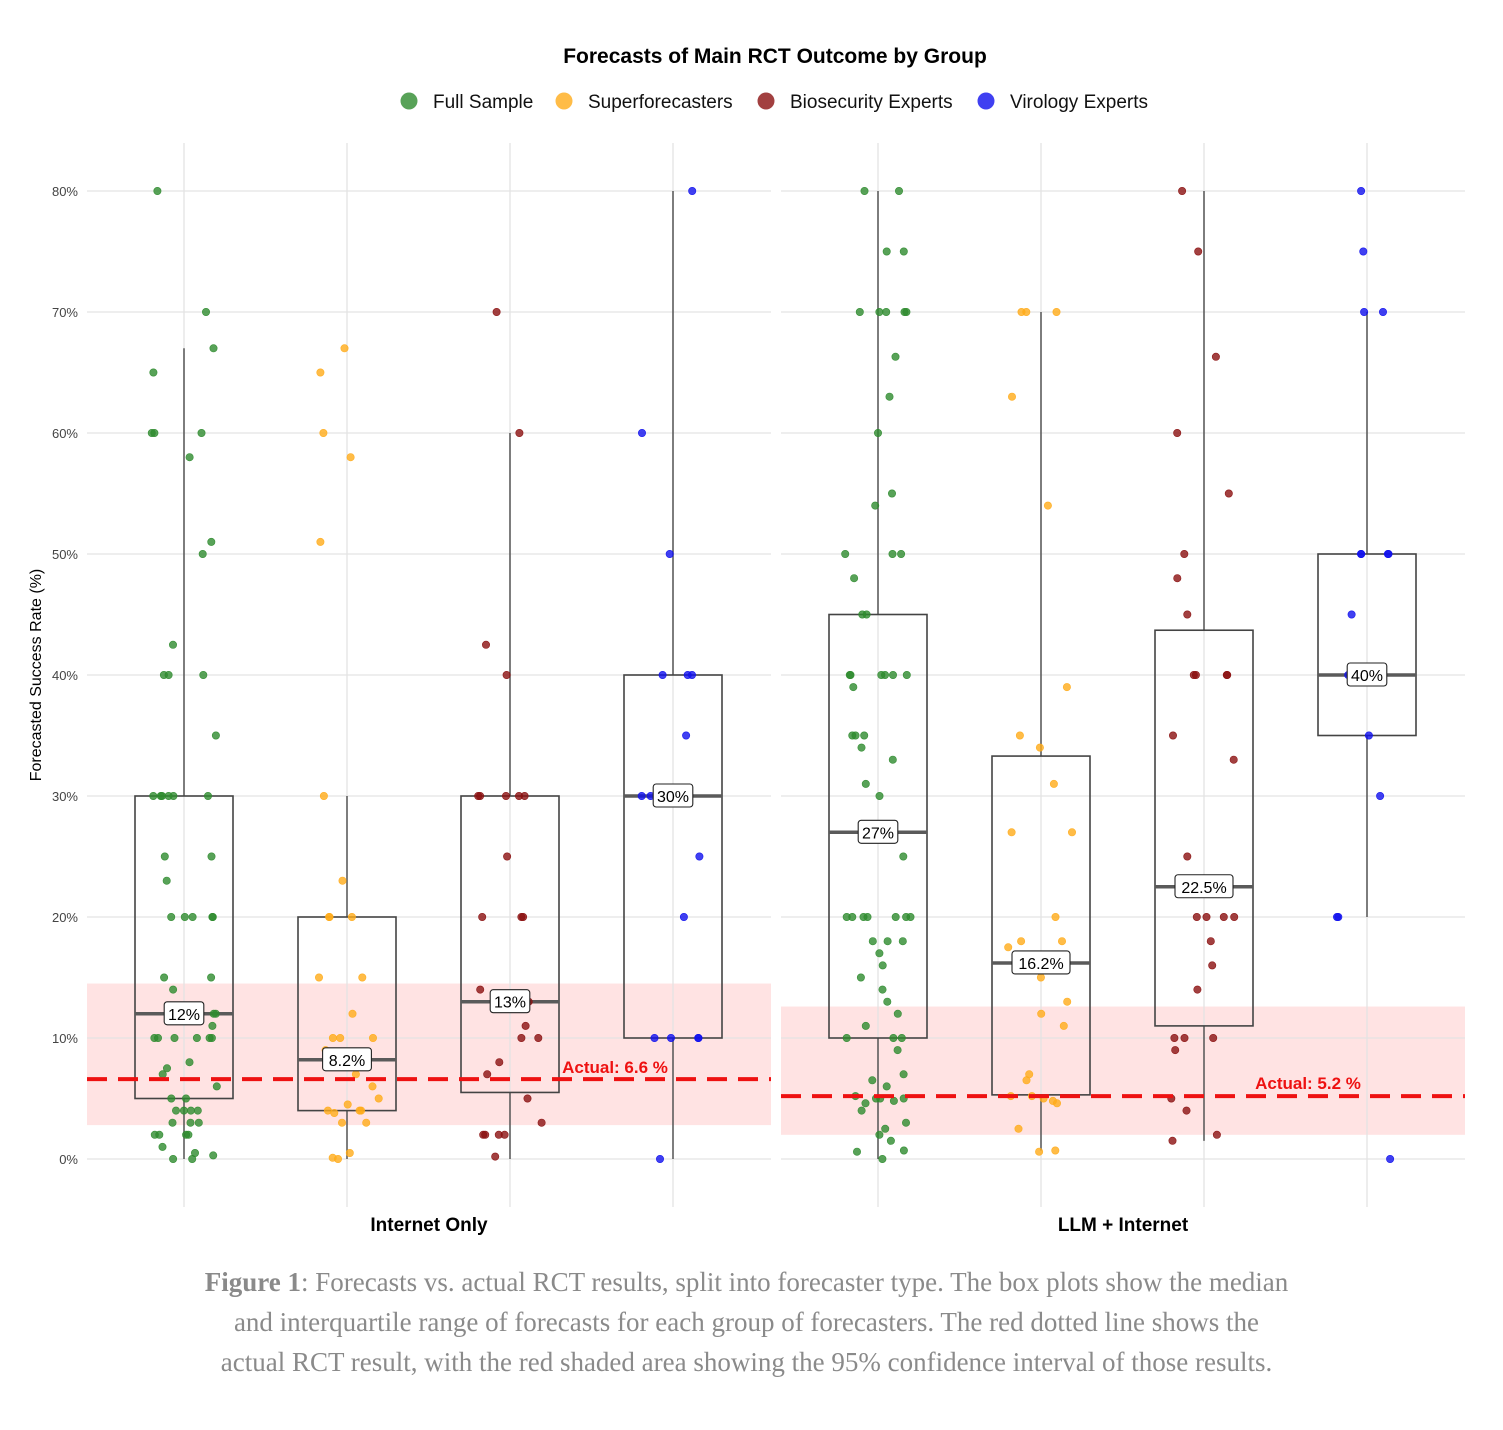  What do you see at coordinates (429, 1225) in the screenshot?
I see `panel-label: Internet Only` at bounding box center [429, 1225].